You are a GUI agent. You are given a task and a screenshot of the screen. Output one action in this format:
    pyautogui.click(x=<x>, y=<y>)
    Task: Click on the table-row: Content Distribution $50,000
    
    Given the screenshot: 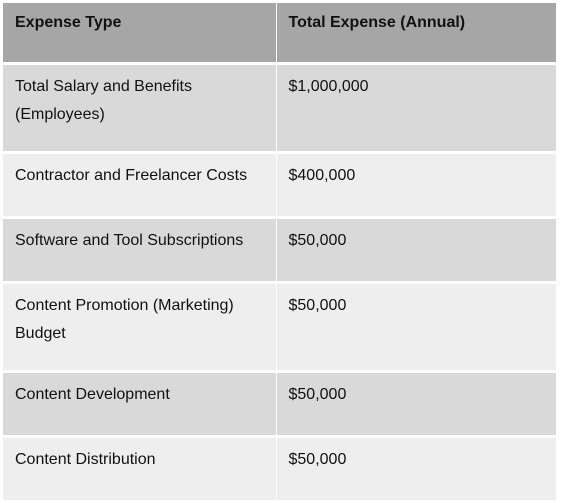 What is the action you would take?
    pyautogui.click(x=280, y=469)
    